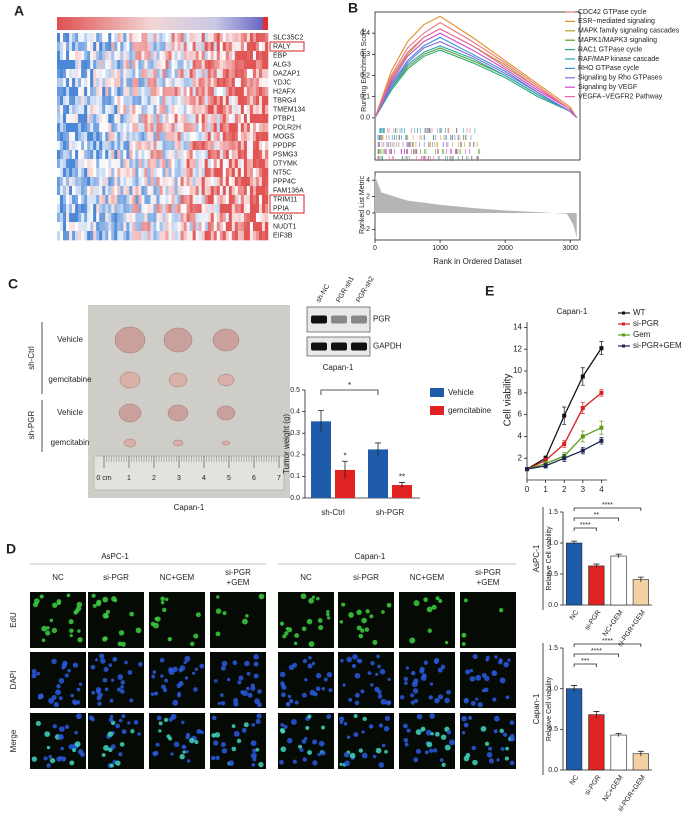  What do you see at coordinates (618, 59) in the screenshot?
I see `legend-label: RAF/MAP kinase cascade` at bounding box center [618, 59].